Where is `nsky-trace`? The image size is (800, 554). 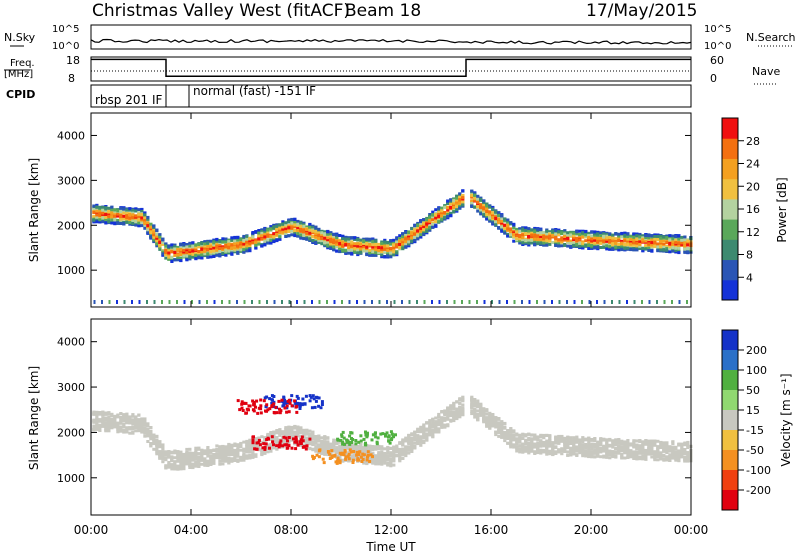
nsky-trace is located at coordinates (391, 41).